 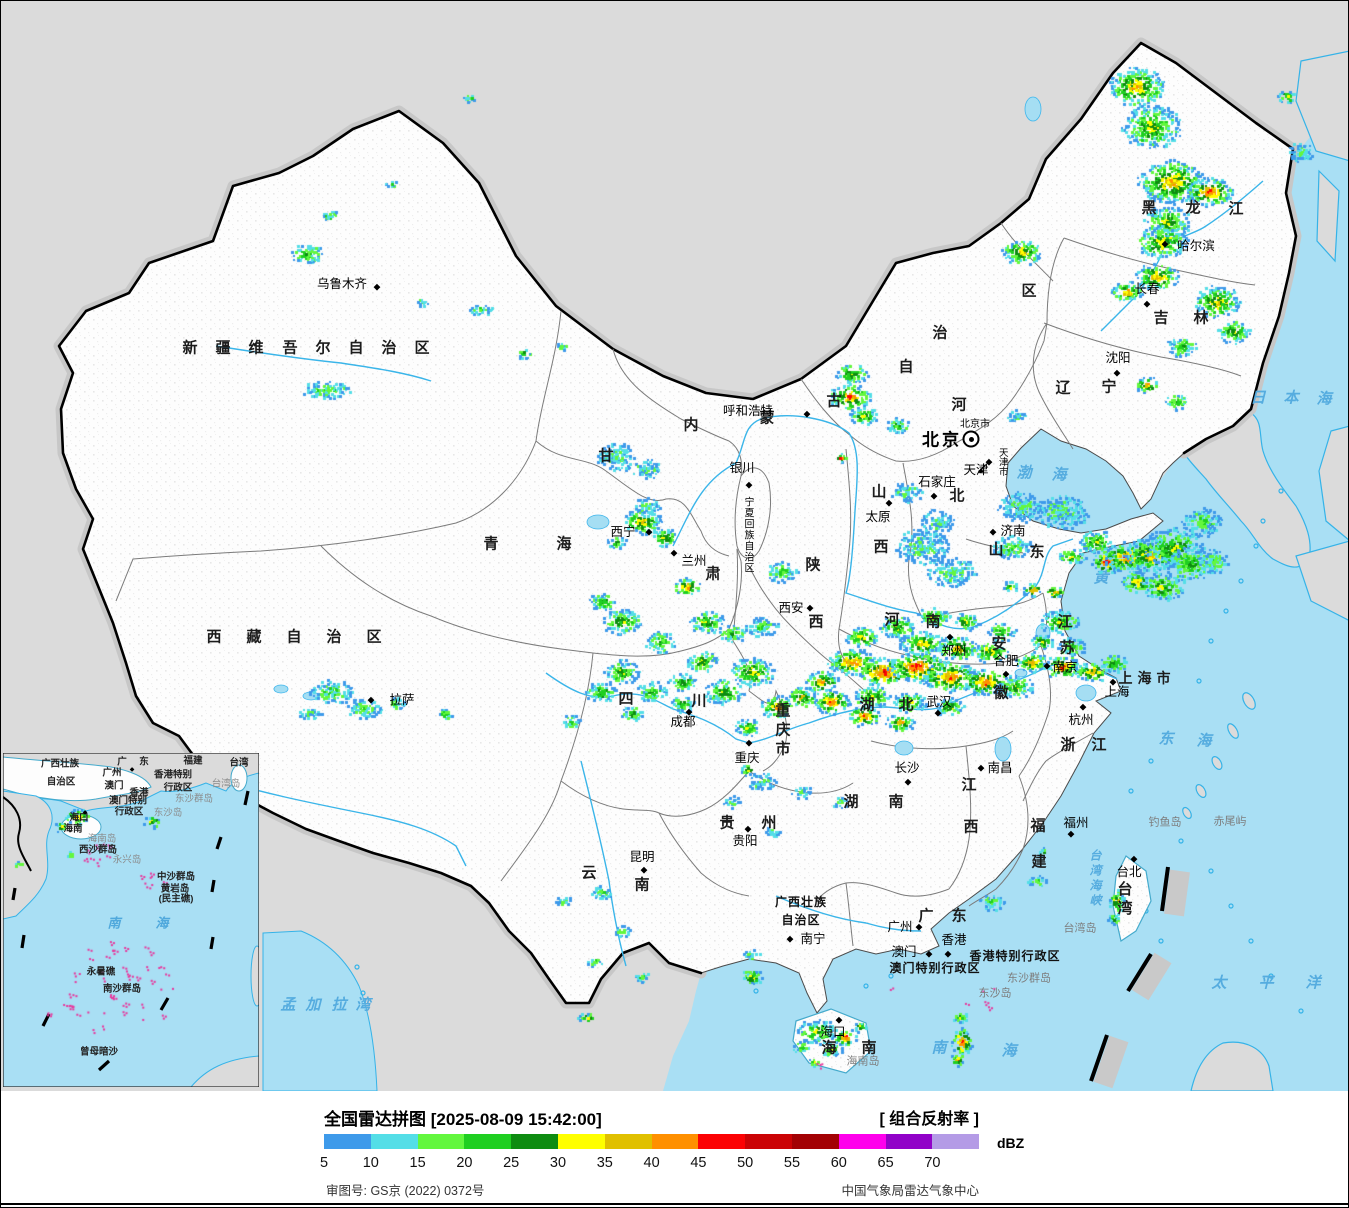 What do you see at coordinates (910, 1191) in the screenshot?
I see `data-source: 中国气象局雷达气象中心` at bounding box center [910, 1191].